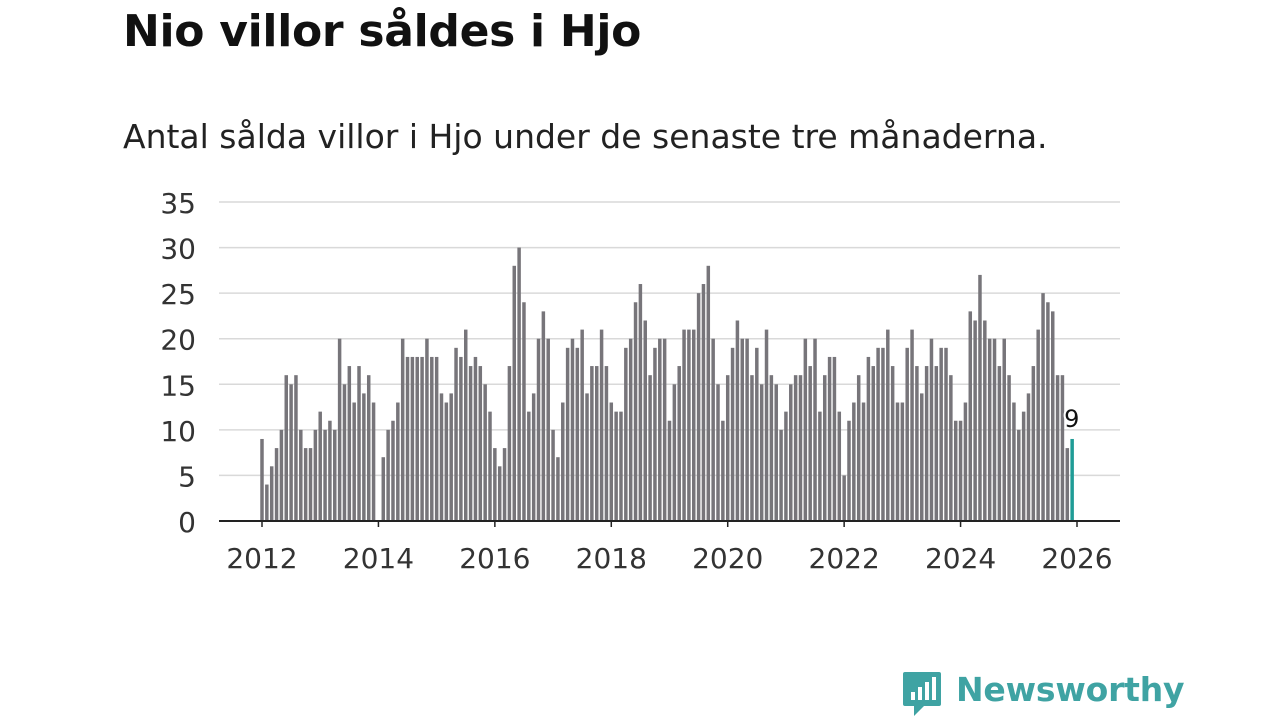 The image size is (1280, 720). What do you see at coordinates (1076, 558) in the screenshot?
I see `x-tick-label: 2026` at bounding box center [1076, 558].